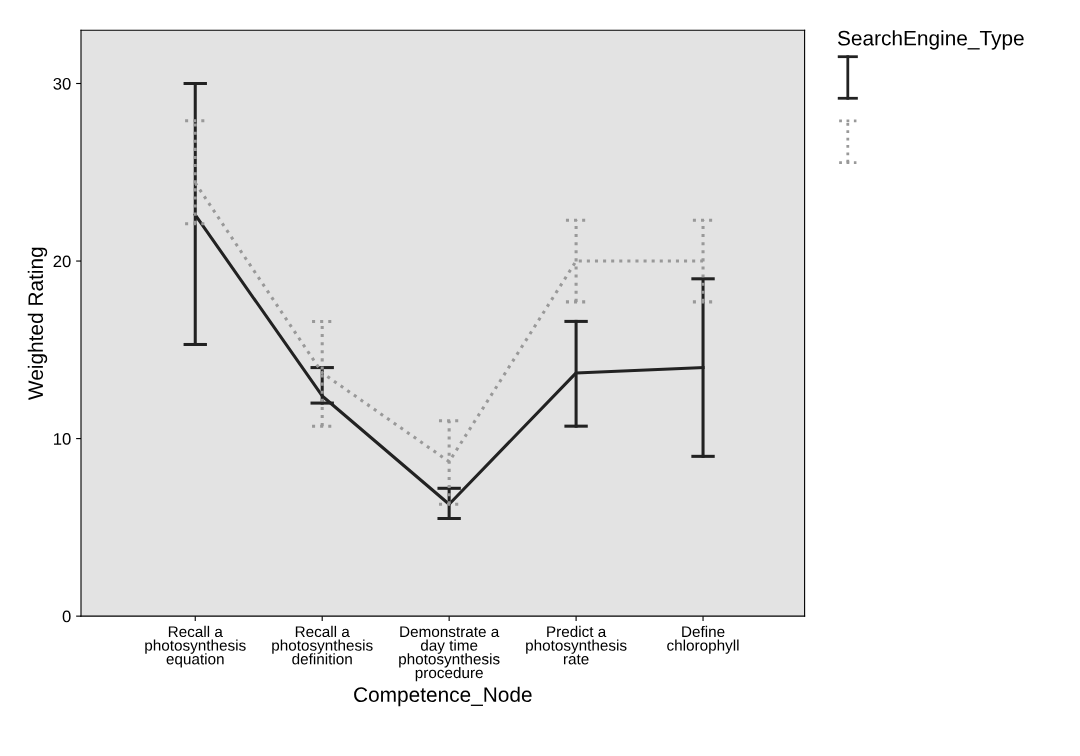 Image resolution: width=1080 pixels, height=756 pixels. I want to click on y-tick-label: 30, so click(62, 83).